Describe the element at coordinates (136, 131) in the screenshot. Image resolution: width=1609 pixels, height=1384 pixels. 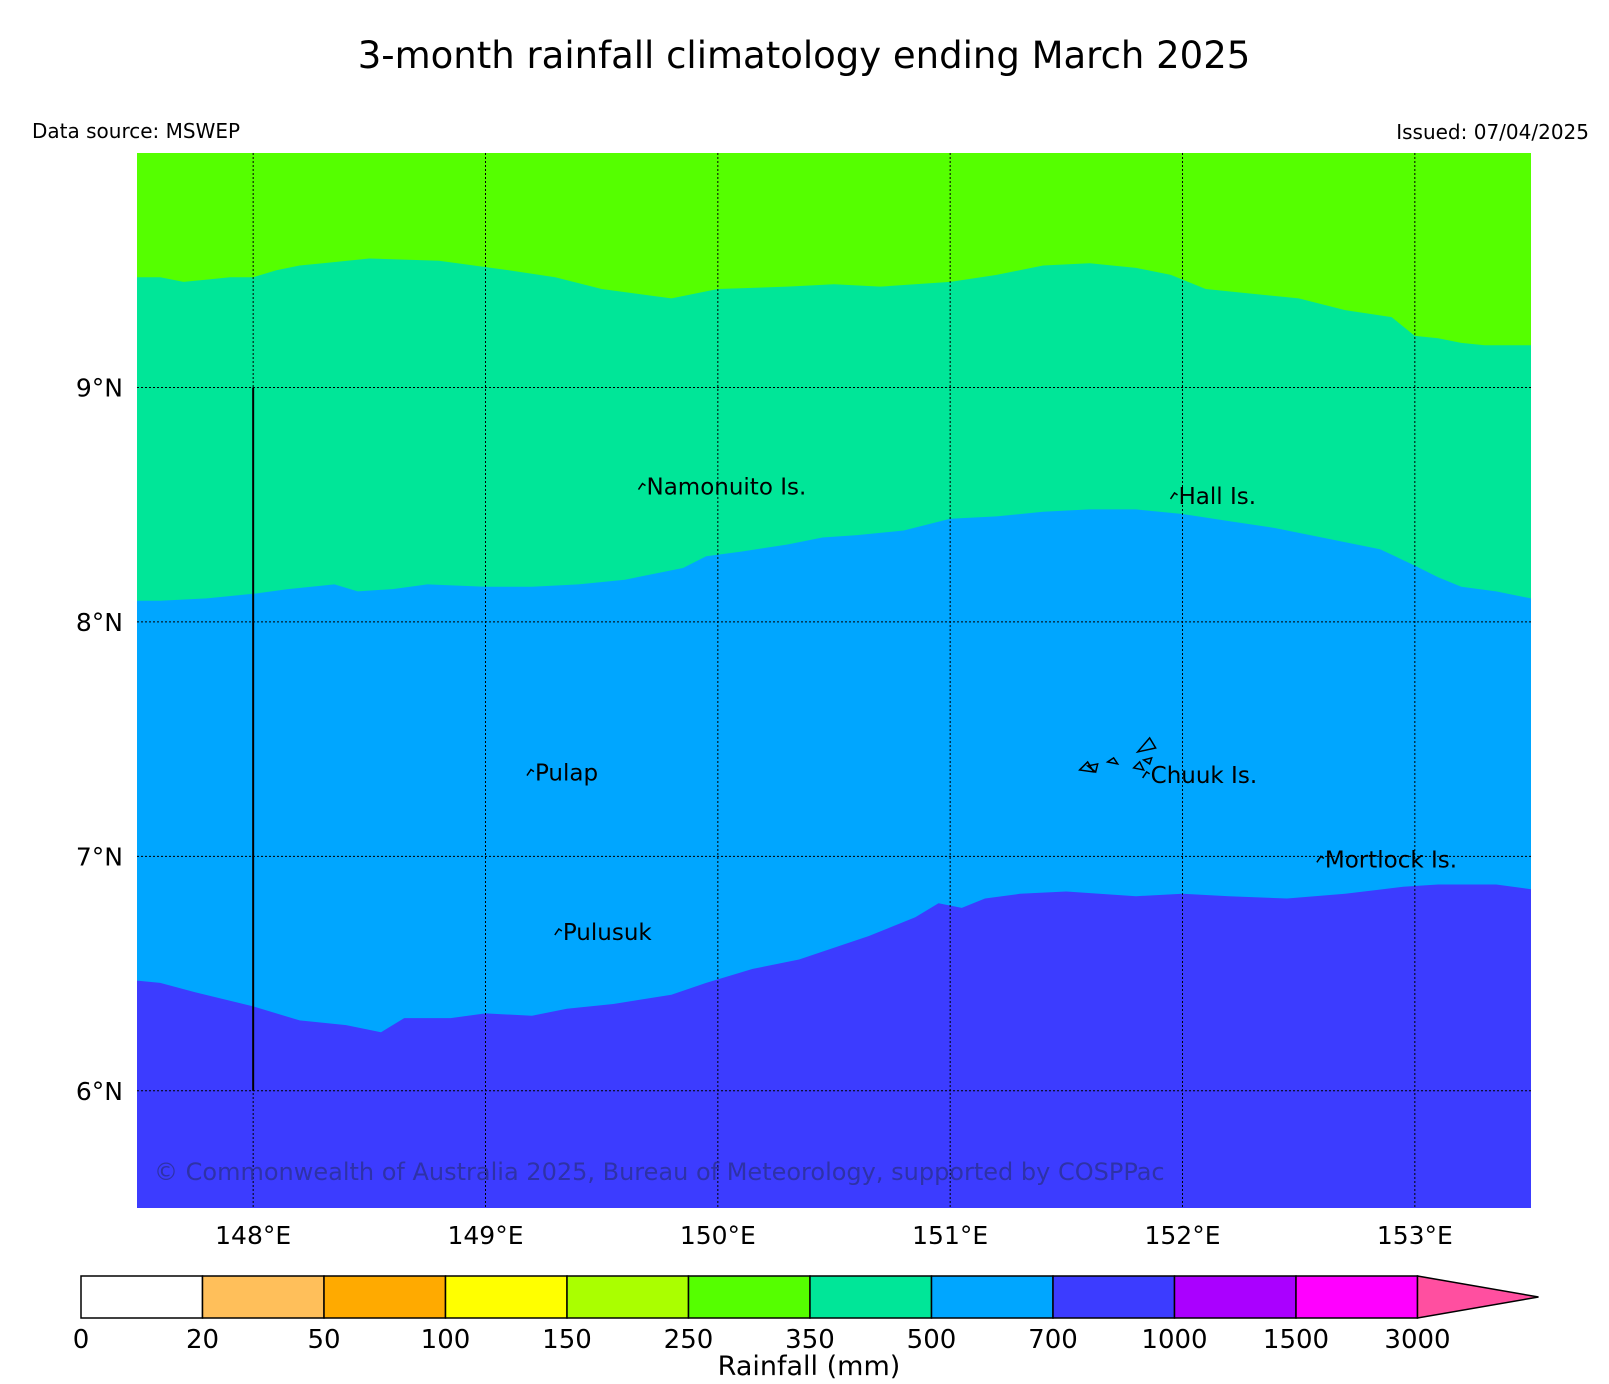
I see `data-source-label: Data source: MSWEP` at that location.